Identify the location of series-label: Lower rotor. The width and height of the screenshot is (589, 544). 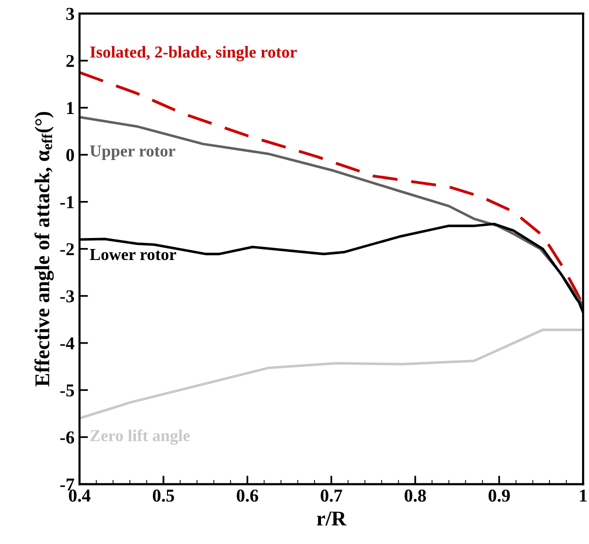
(133, 254).